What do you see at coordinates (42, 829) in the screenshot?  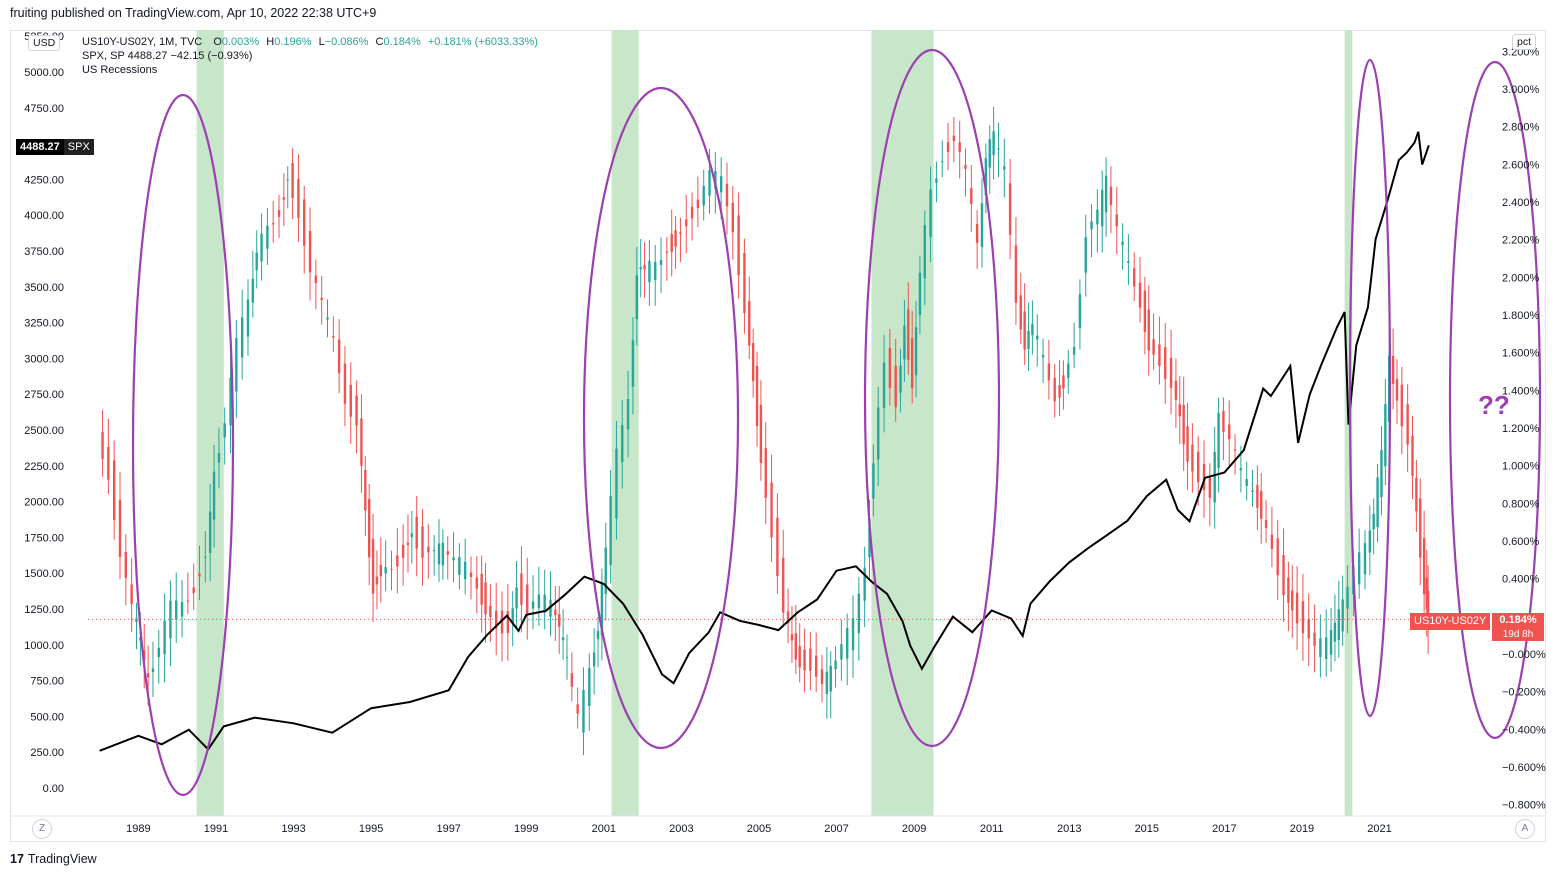 I see `log-scale-z-button: Z` at bounding box center [42, 829].